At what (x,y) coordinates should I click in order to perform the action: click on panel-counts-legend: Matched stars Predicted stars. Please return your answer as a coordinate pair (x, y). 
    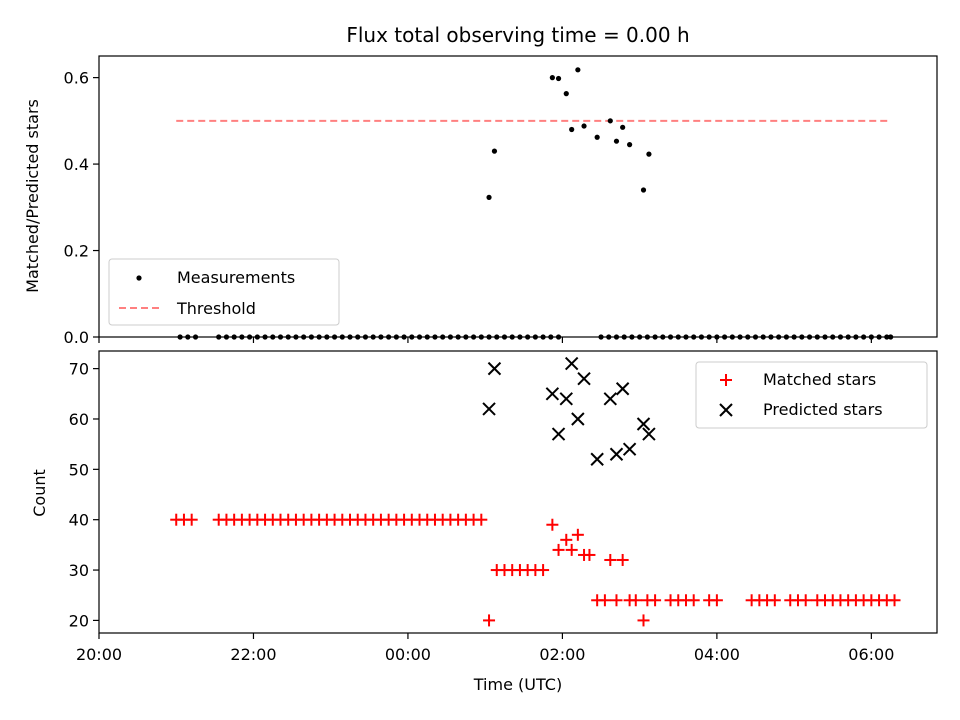
    Looking at the image, I should click on (811, 395).